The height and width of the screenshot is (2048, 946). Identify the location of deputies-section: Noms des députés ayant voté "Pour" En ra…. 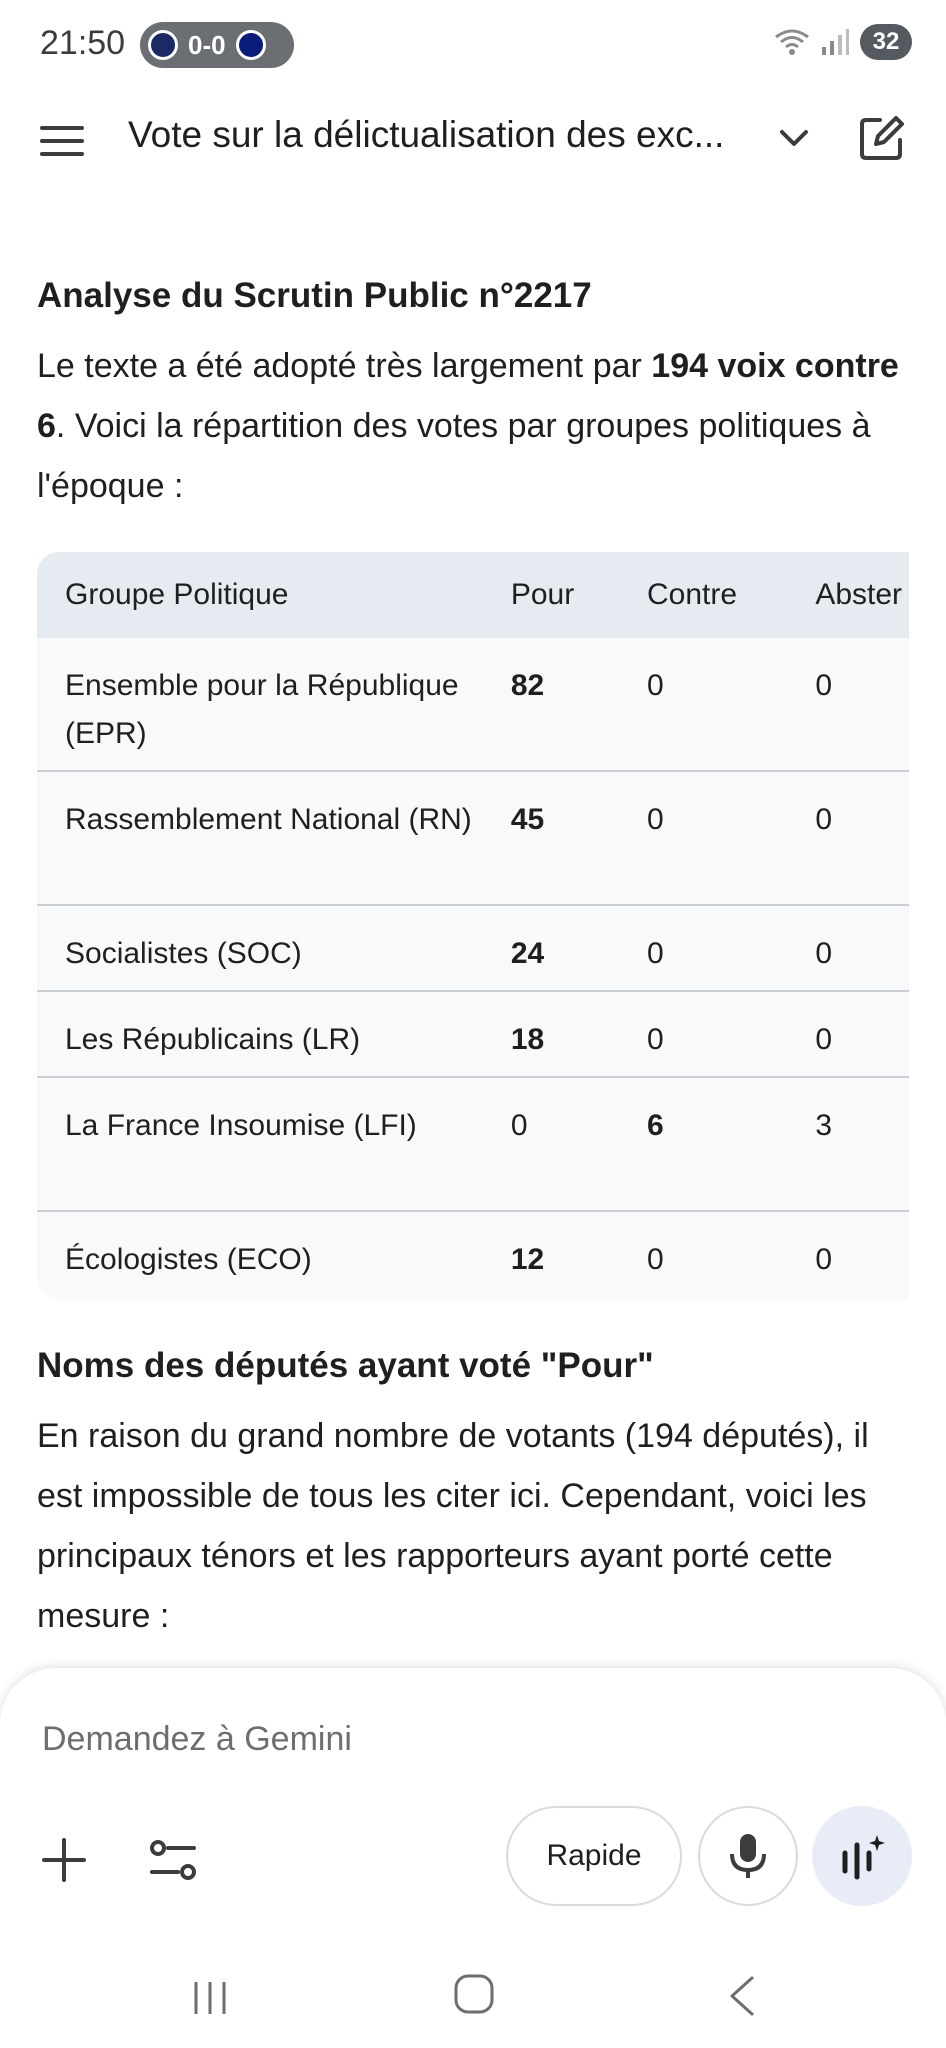
(473, 1493).